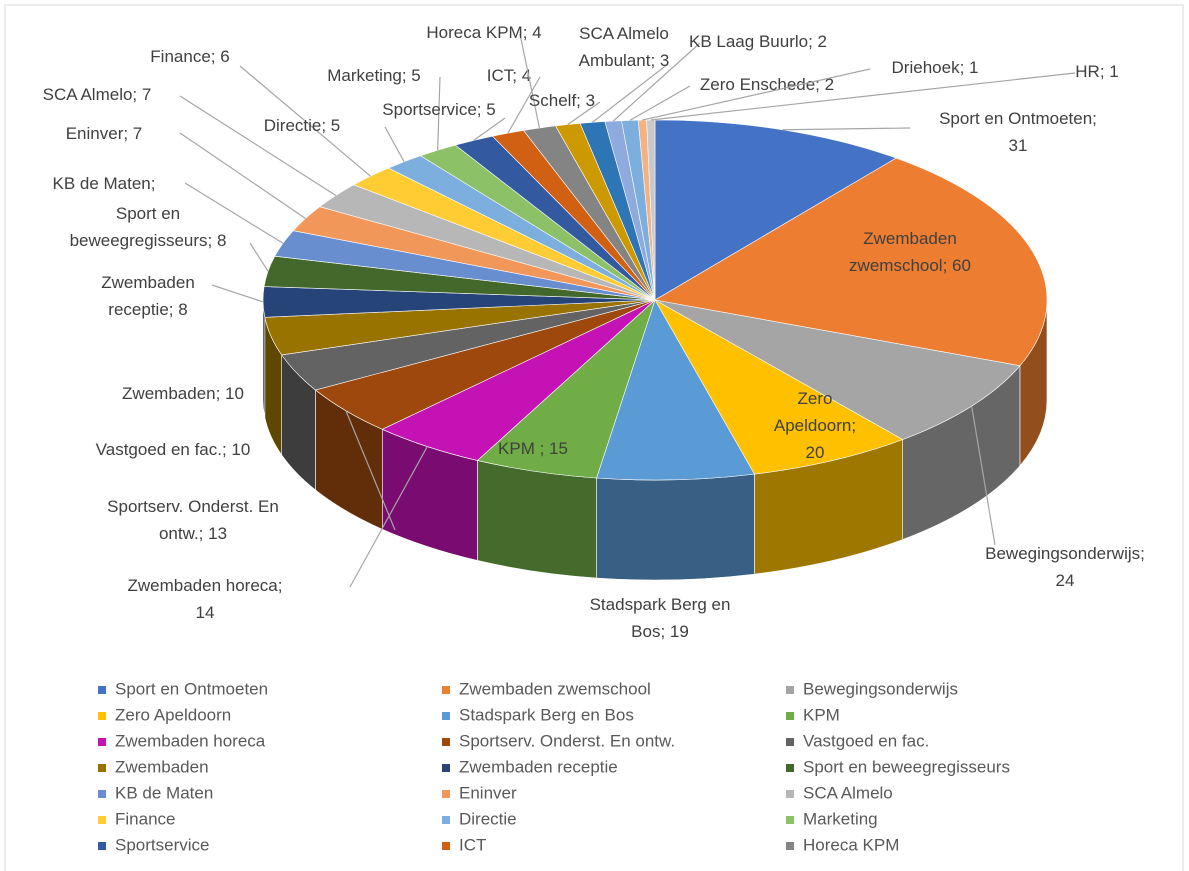  Describe the element at coordinates (851, 844) in the screenshot. I see `legend-label: Horeca KPM` at that location.